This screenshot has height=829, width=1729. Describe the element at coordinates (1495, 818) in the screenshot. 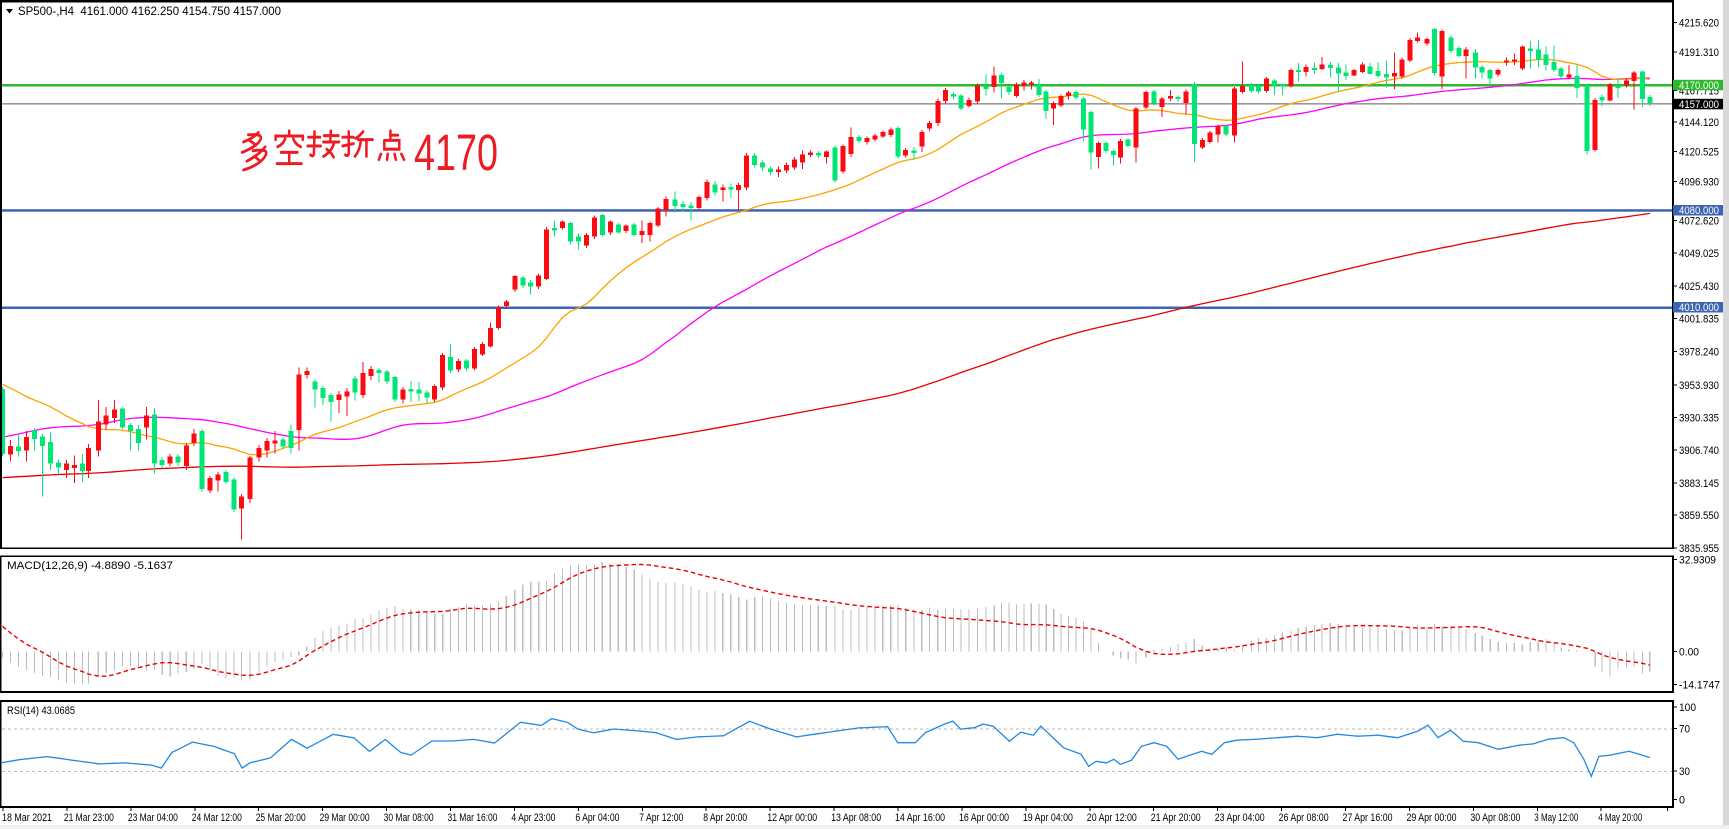

I see `svg-text: 30 Apr 08:00` at that location.